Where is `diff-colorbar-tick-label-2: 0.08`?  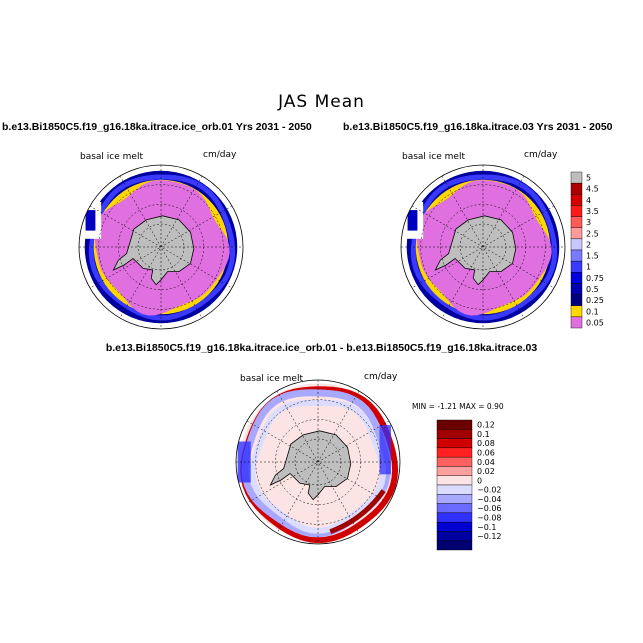
diff-colorbar-tick-label-2: 0.08 is located at coordinates (486, 443).